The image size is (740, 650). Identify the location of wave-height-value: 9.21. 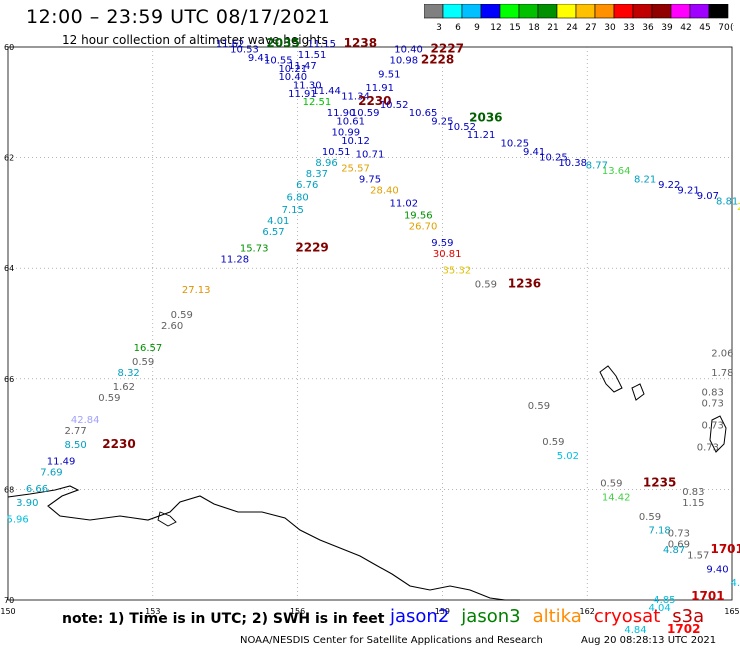
(688, 191).